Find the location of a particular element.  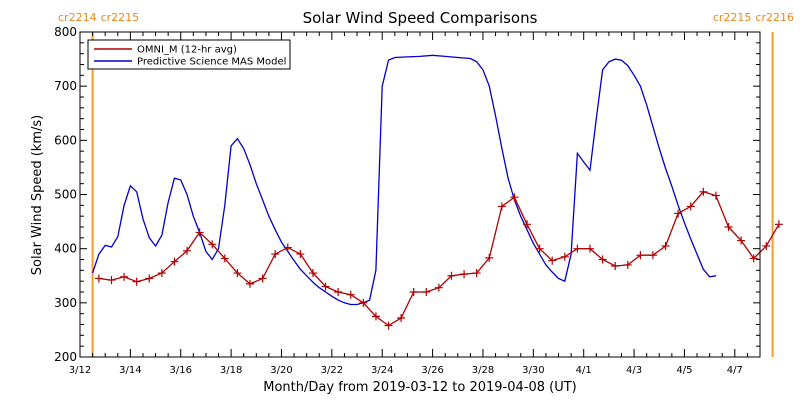

y-tick-label: 800 is located at coordinates (65, 32).